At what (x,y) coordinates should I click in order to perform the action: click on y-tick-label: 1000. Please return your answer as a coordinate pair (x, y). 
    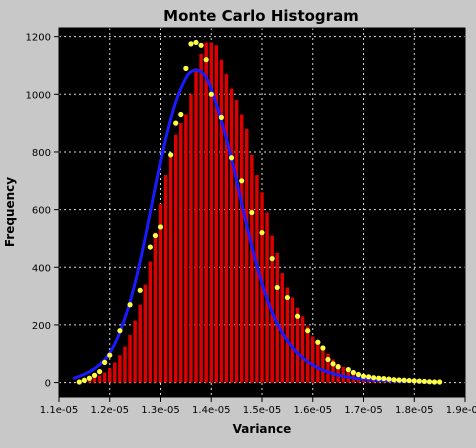
    Looking at the image, I should click on (38, 95).